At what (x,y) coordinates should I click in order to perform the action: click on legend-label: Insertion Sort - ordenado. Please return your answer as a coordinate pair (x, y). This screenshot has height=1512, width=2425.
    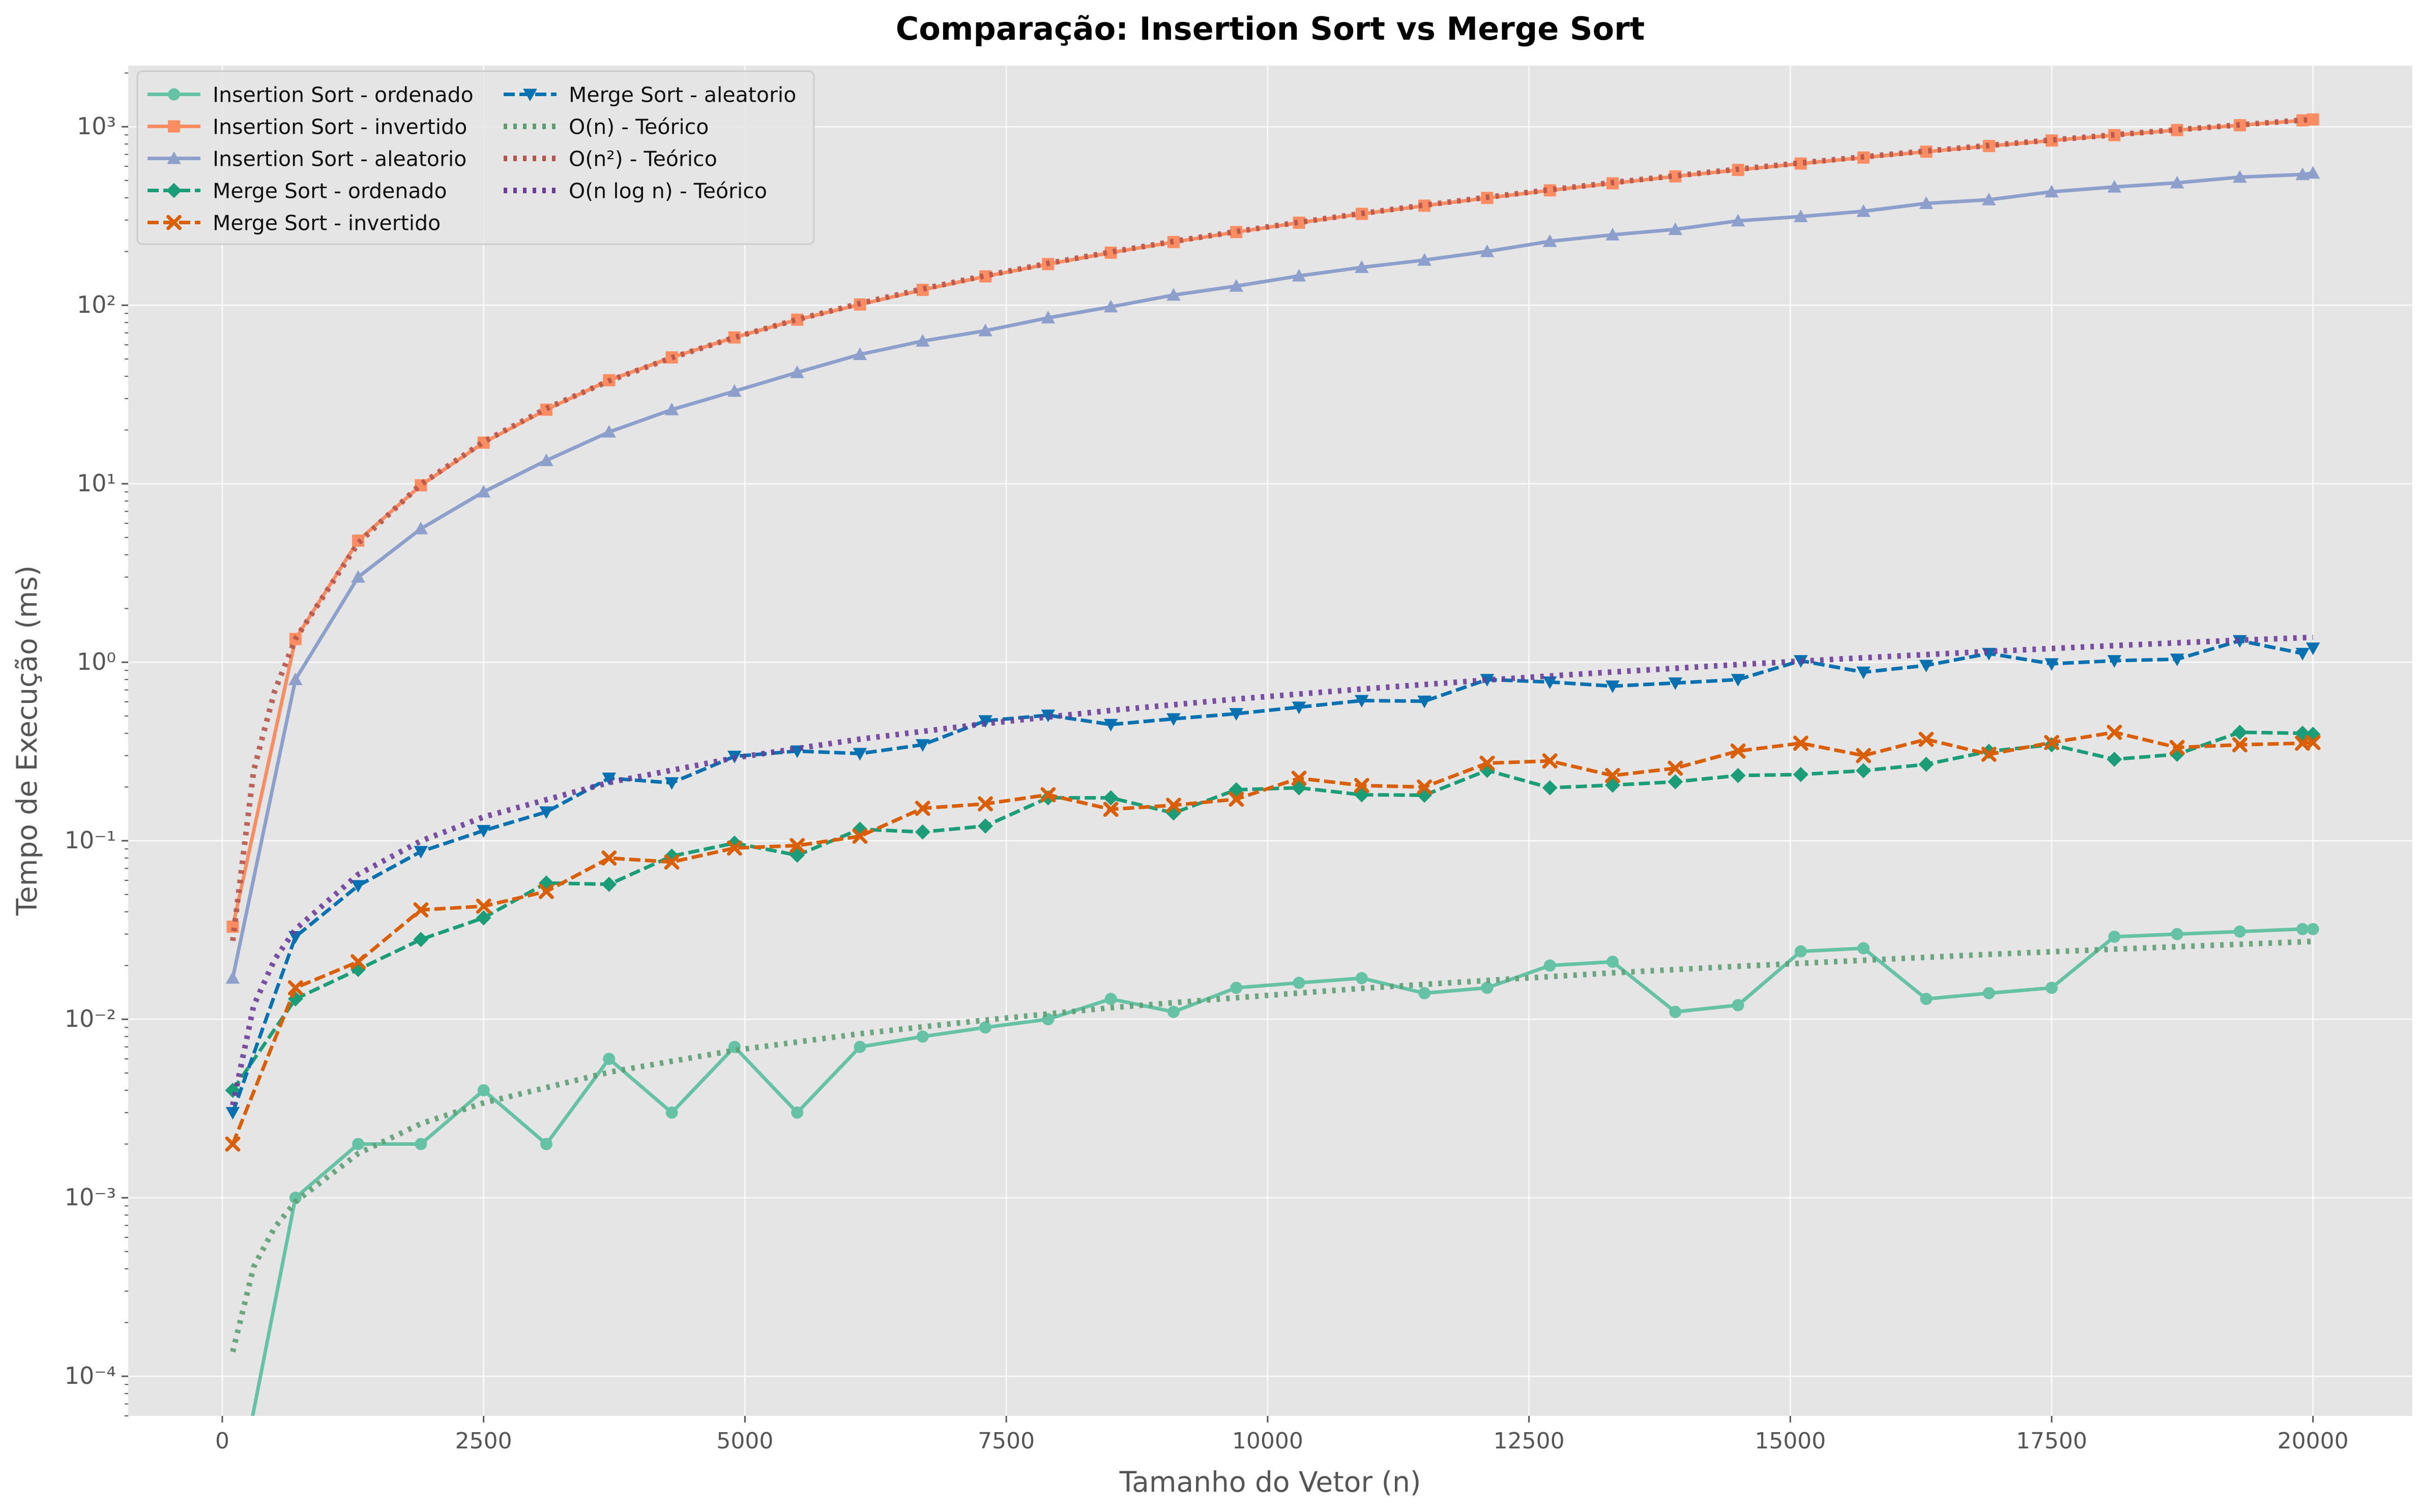
    Looking at the image, I should click on (343, 95).